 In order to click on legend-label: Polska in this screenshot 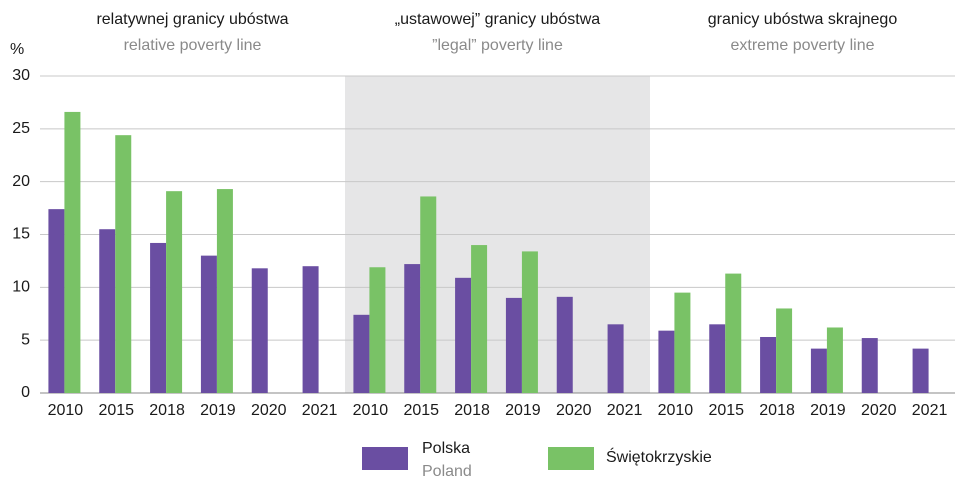, I will do `click(446, 448)`.